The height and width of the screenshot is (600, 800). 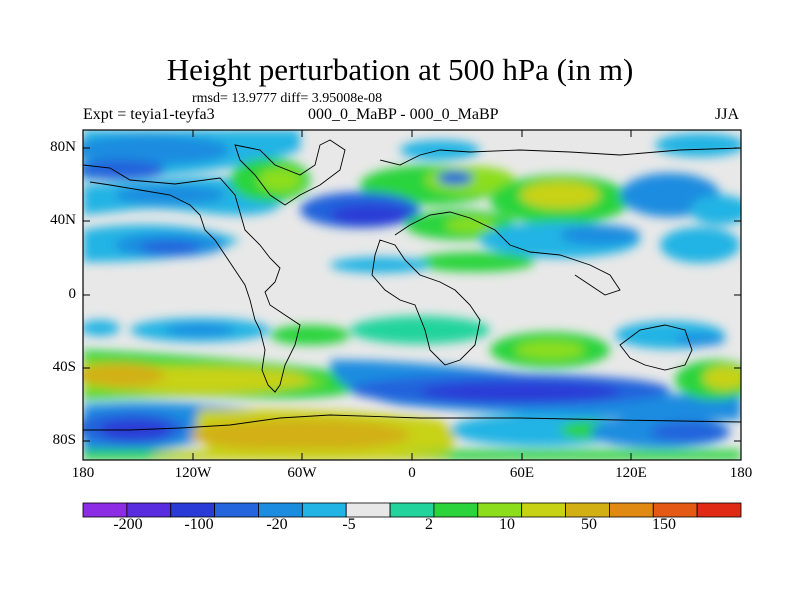 What do you see at coordinates (287, 98) in the screenshot?
I see `rmsd-stats: rmsd= 13.9777 diff= 3.95008e-08` at bounding box center [287, 98].